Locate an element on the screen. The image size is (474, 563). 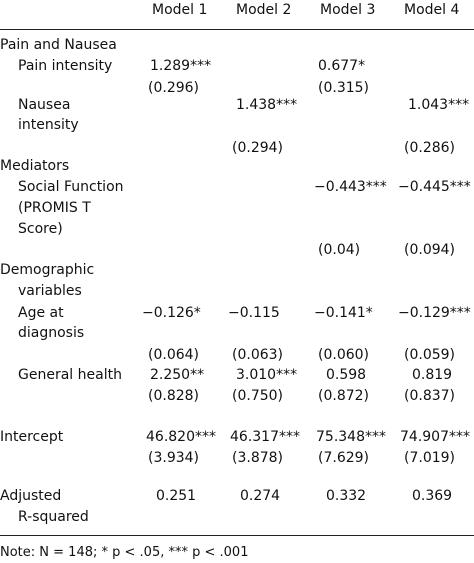
standard-error: (0.04) is located at coordinates (339, 250).